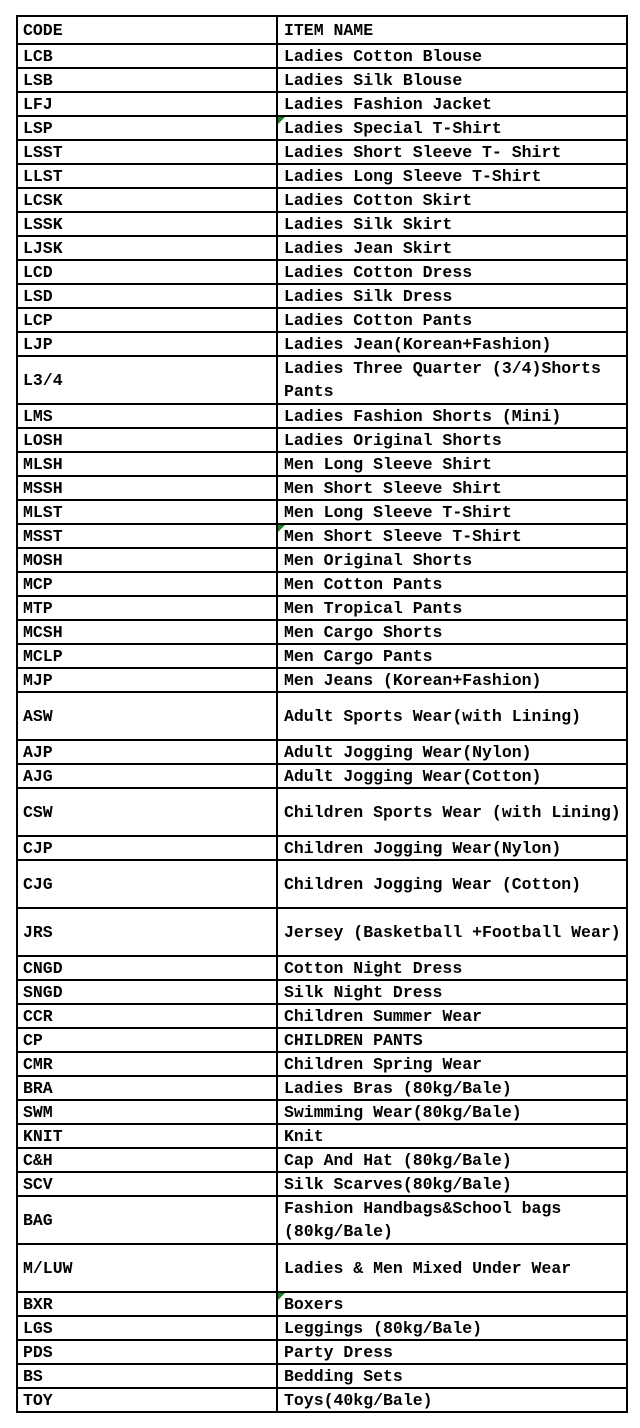  I want to click on code-cell: MLST, so click(148, 513).